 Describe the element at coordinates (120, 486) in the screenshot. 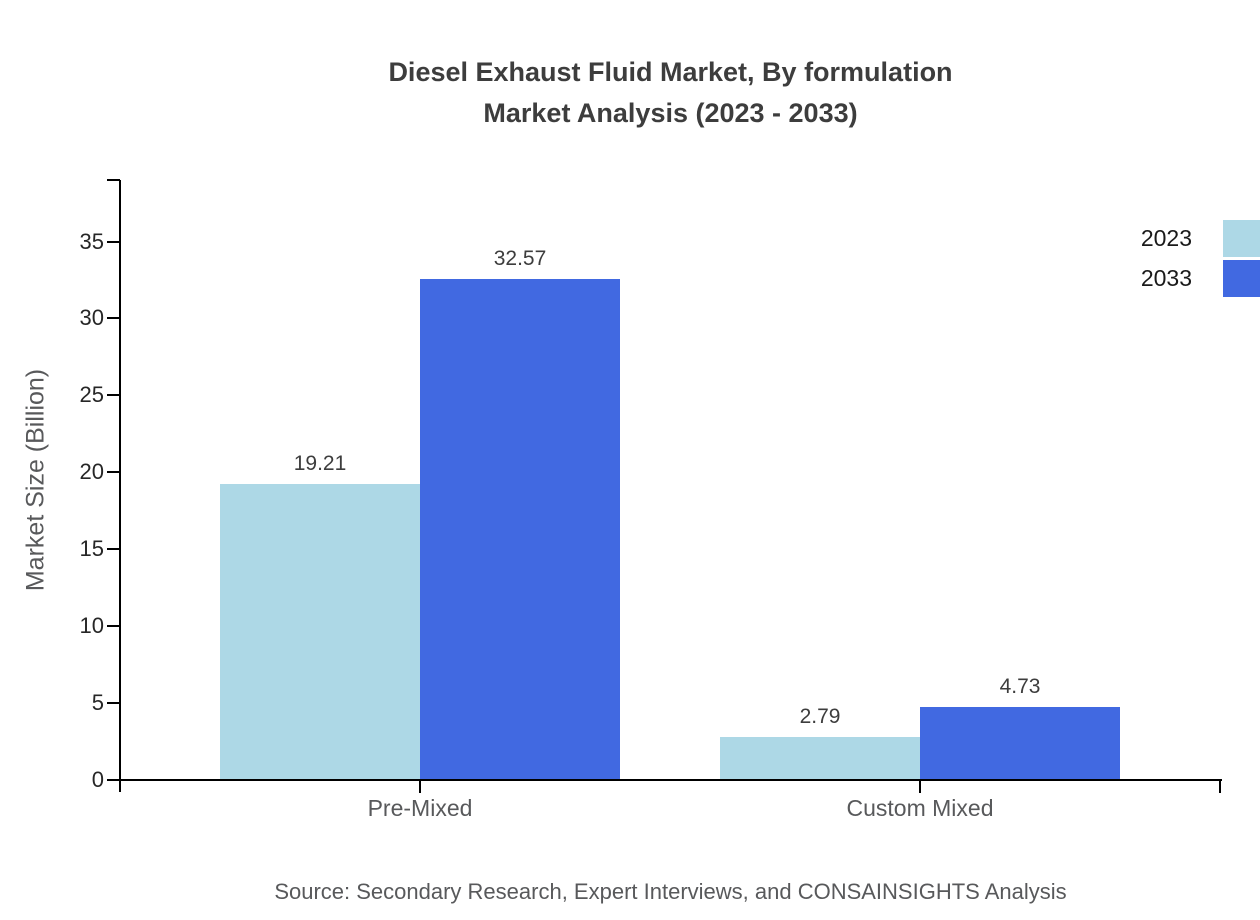

I see `y-axis-line` at that location.